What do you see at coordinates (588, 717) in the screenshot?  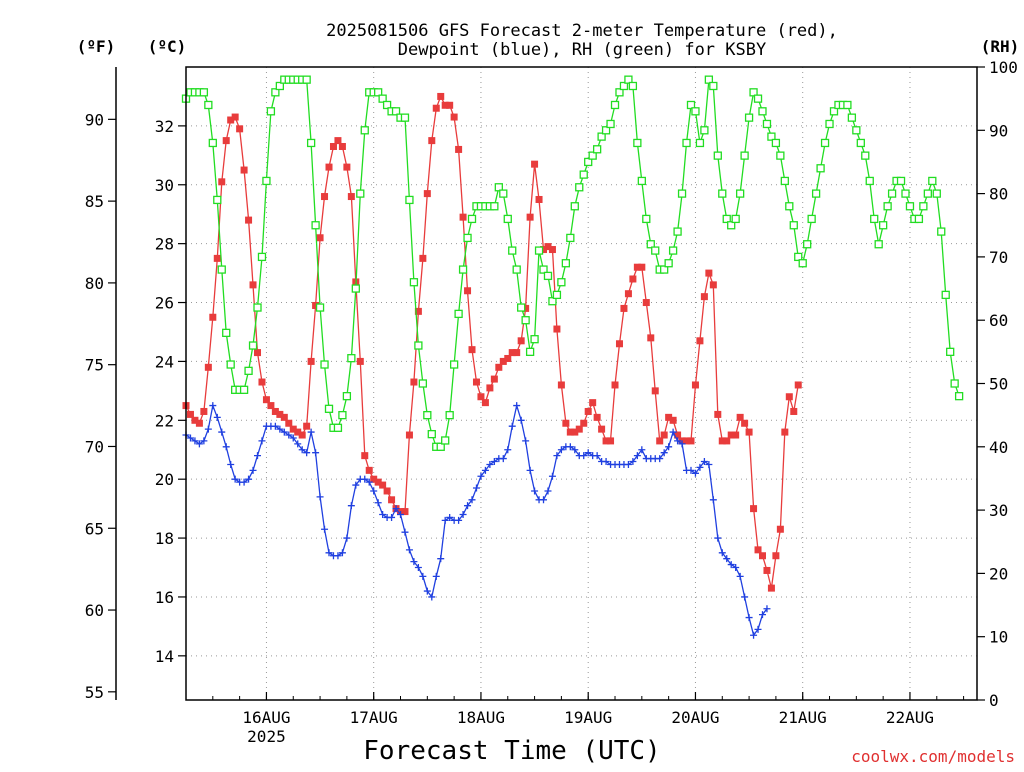 I see `x-tick-label: 19AUG` at bounding box center [588, 717].